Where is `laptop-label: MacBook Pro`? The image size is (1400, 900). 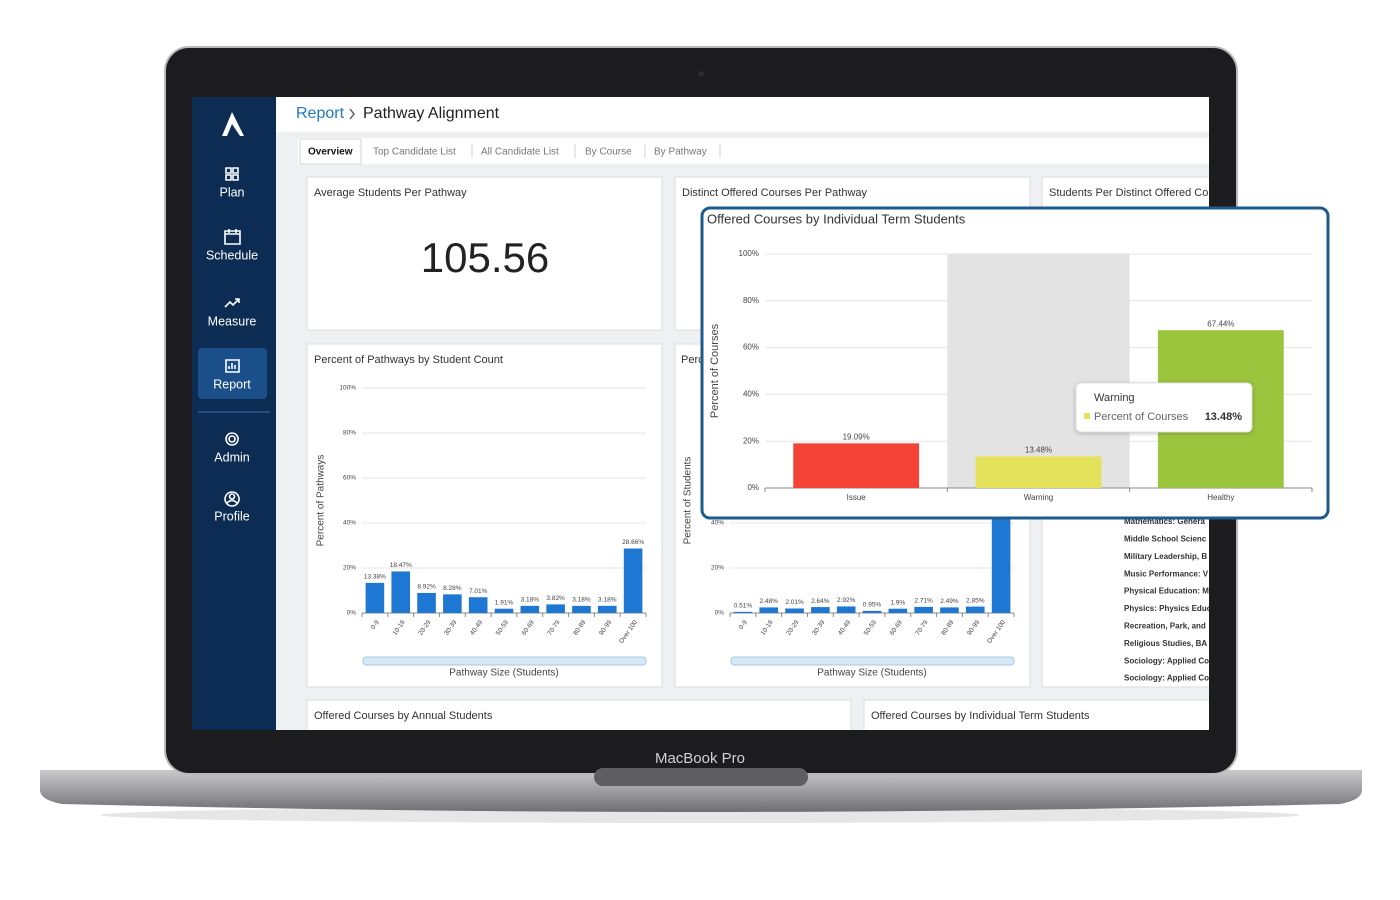
laptop-label: MacBook Pro is located at coordinates (700, 758).